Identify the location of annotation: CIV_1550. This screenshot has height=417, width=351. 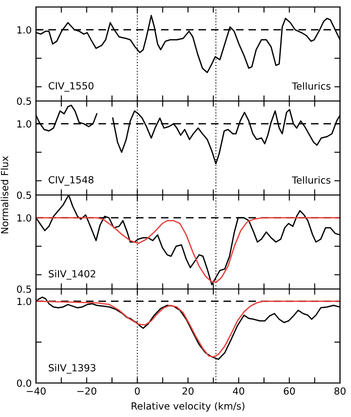
(71, 87).